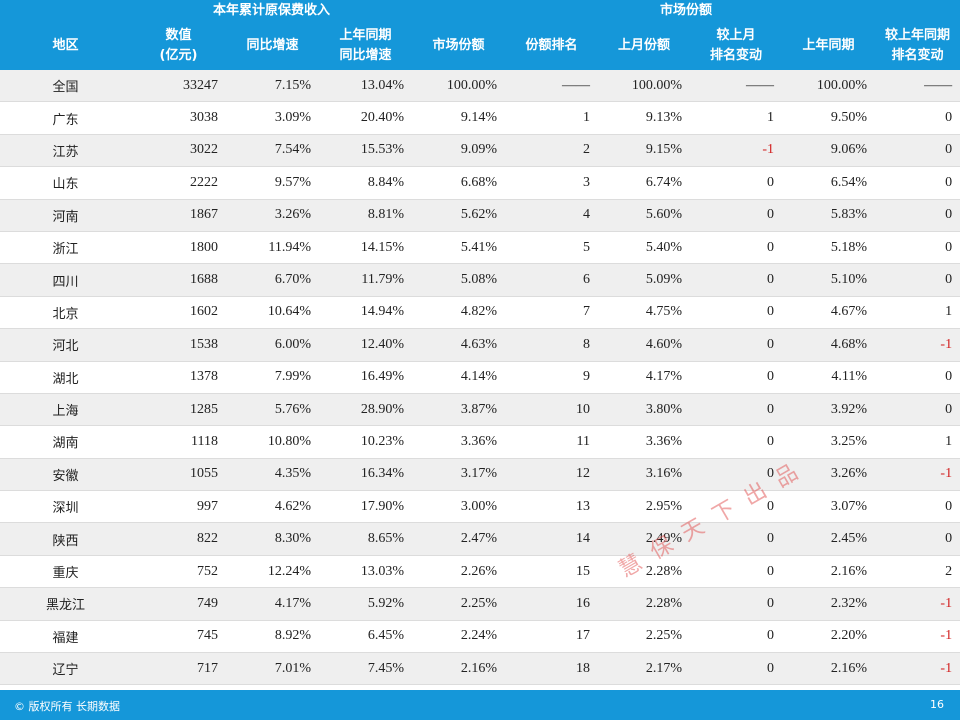 Image resolution: width=960 pixels, height=720 pixels. Describe the element at coordinates (829, 248) in the screenshot. I see `cell-ly-share: 5.18%` at that location.